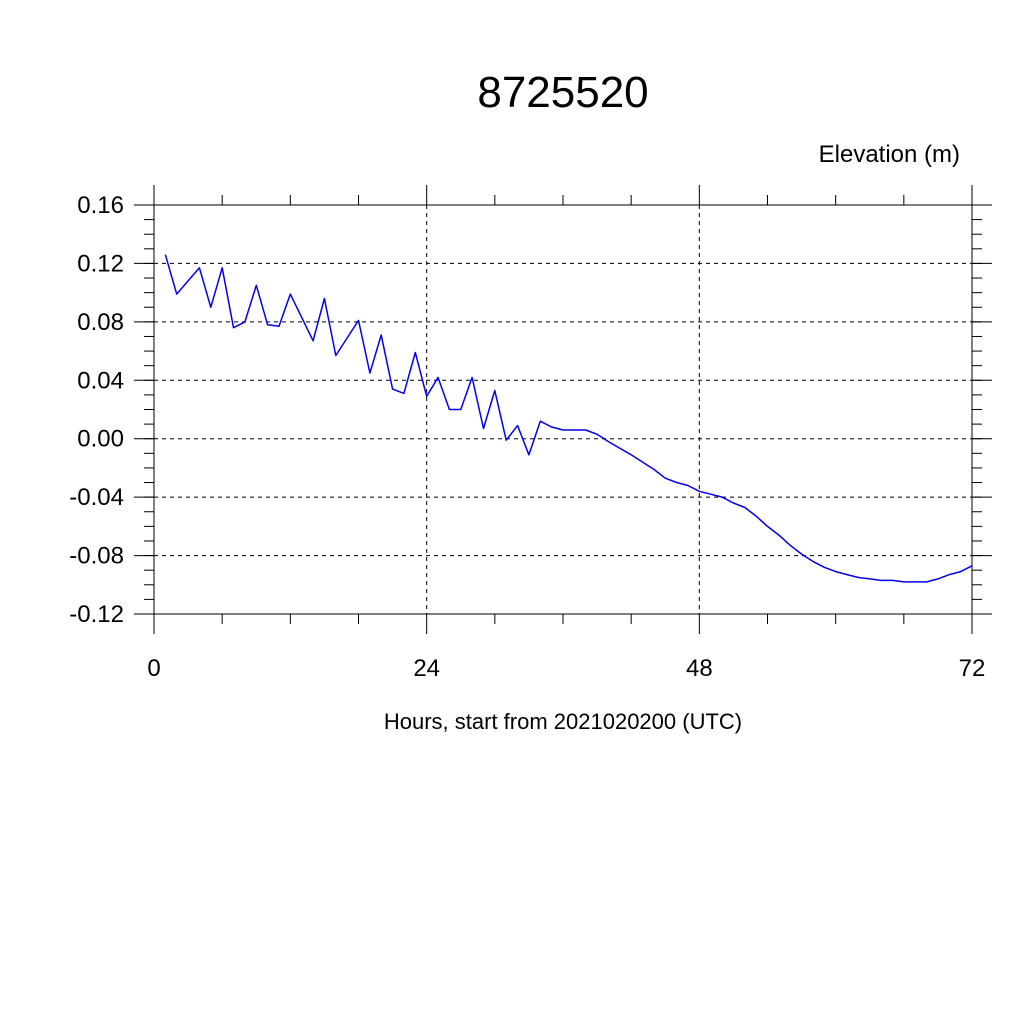 Image resolution: width=1024 pixels, height=1024 pixels. What do you see at coordinates (972, 668) in the screenshot?
I see `x-tick-label: 72` at bounding box center [972, 668].